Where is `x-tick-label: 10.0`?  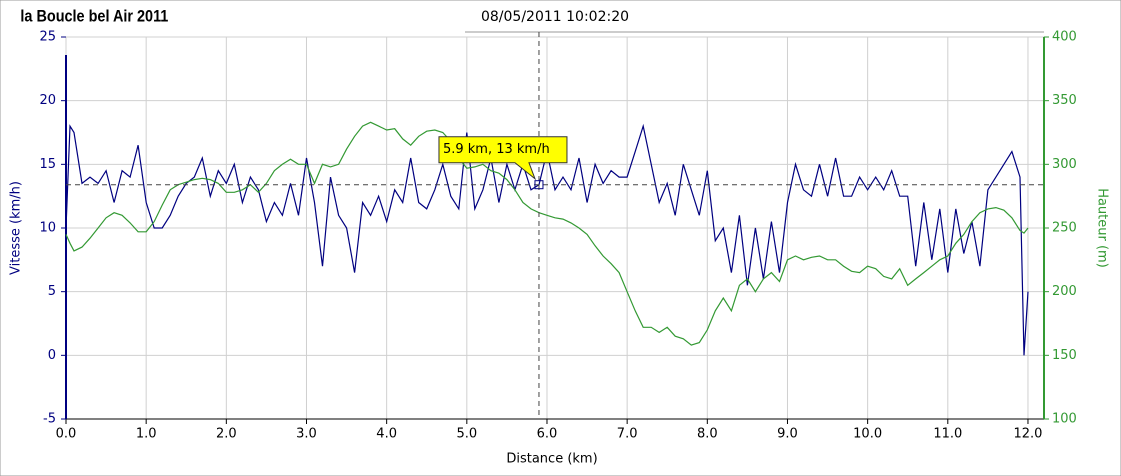 x-tick-label: 10.0 is located at coordinates (867, 434).